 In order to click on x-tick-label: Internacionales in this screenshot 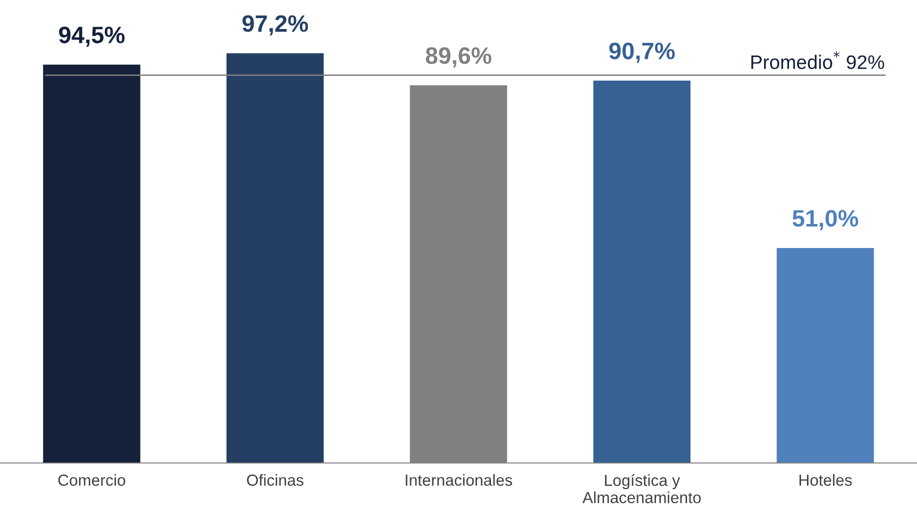, I will do `click(459, 480)`.